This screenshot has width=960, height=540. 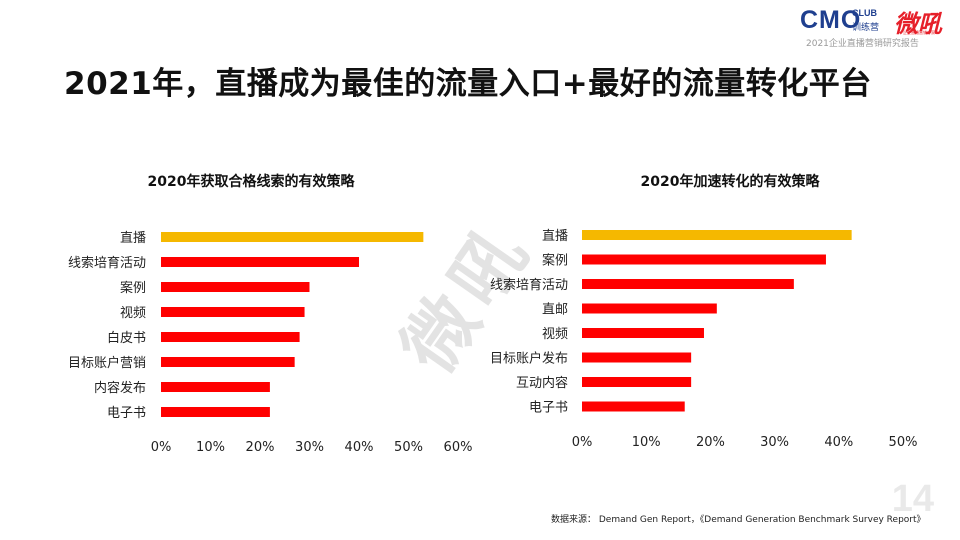 What do you see at coordinates (918, 24) in the screenshot?
I see `logo-brand-text: 微吼` at bounding box center [918, 24].